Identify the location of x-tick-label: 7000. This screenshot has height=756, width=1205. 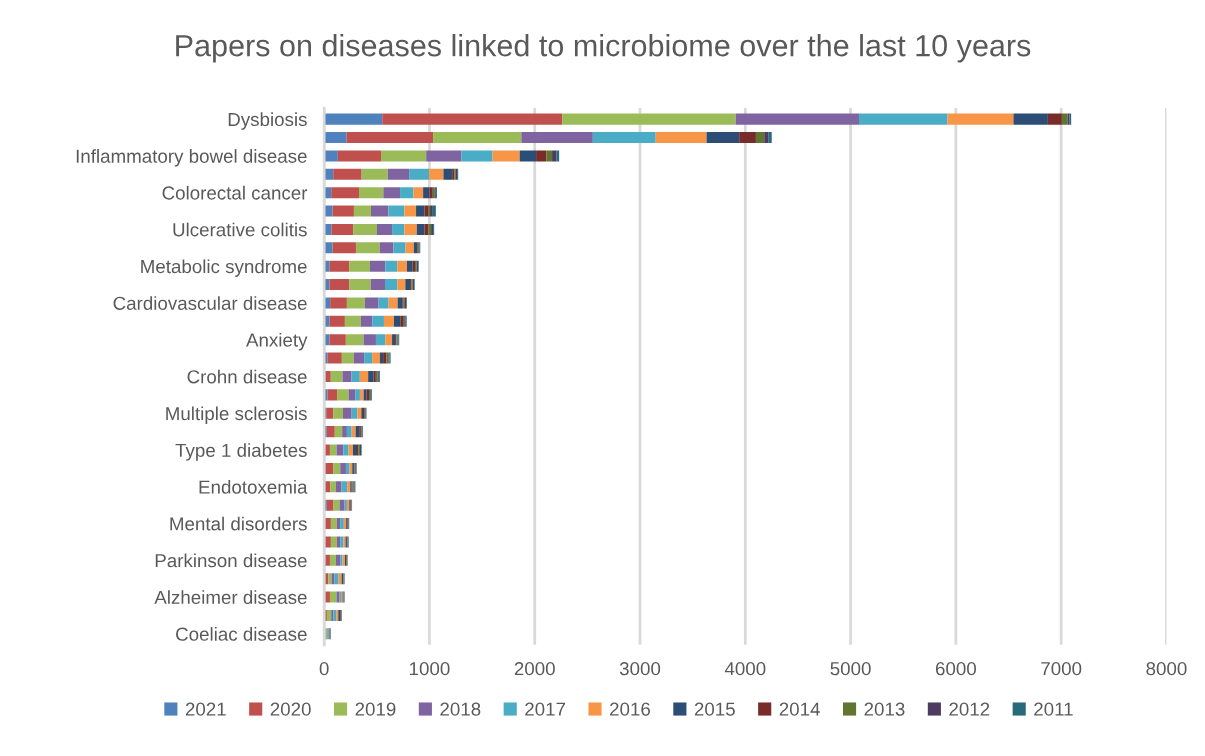
(1061, 669).